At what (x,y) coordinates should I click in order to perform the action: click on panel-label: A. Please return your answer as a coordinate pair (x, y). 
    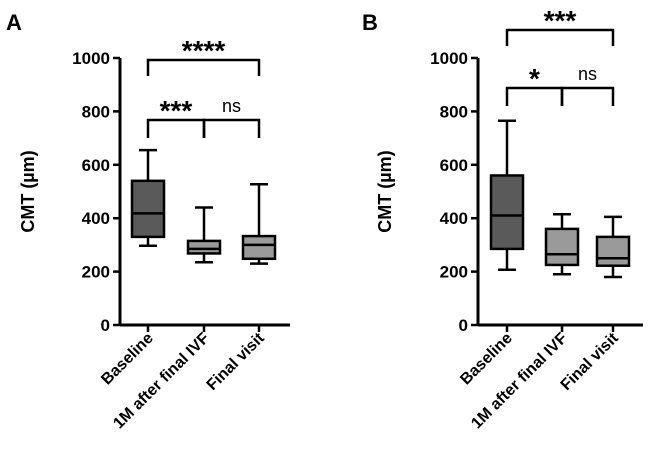
    Looking at the image, I should click on (14, 22).